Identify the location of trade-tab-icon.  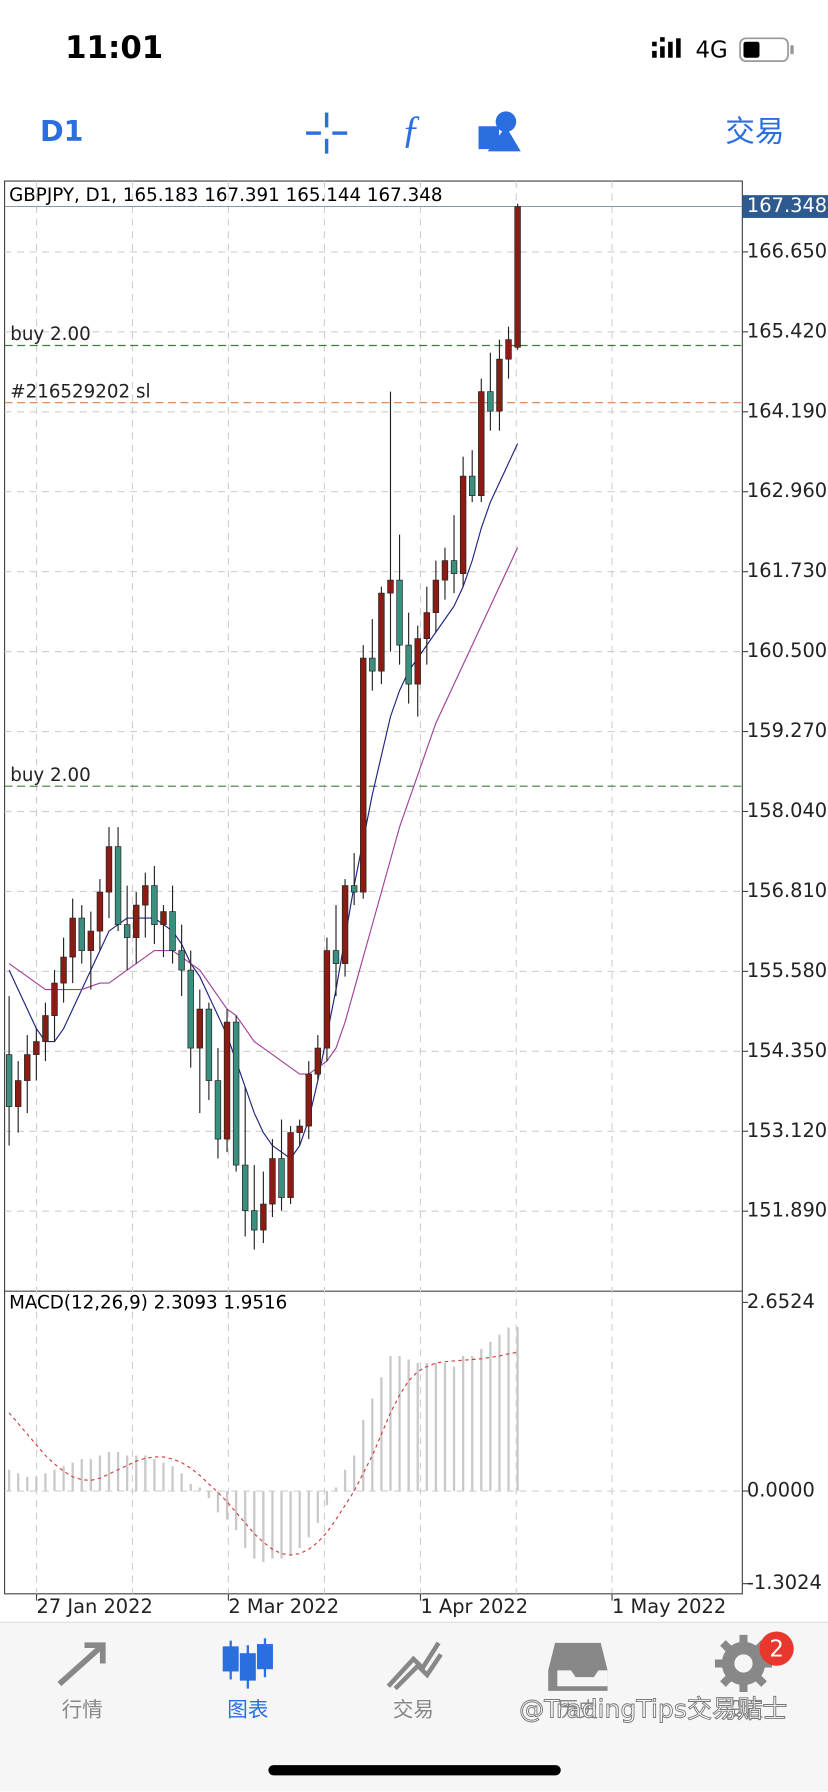
(414, 1666).